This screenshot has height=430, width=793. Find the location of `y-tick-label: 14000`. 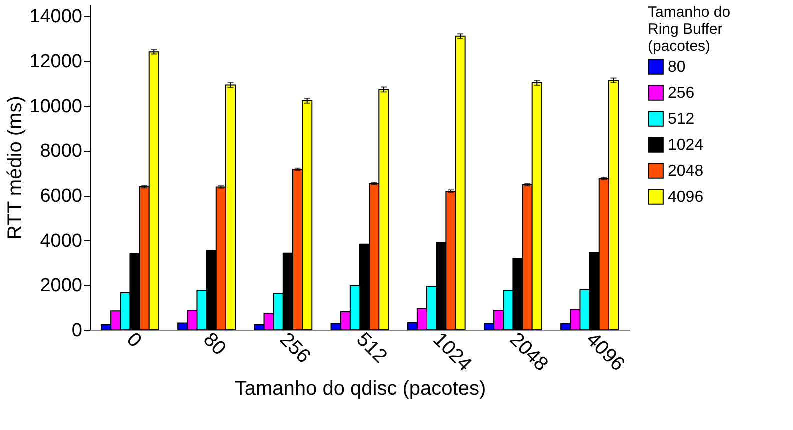

y-tick-label: 14000 is located at coordinates (56, 17).